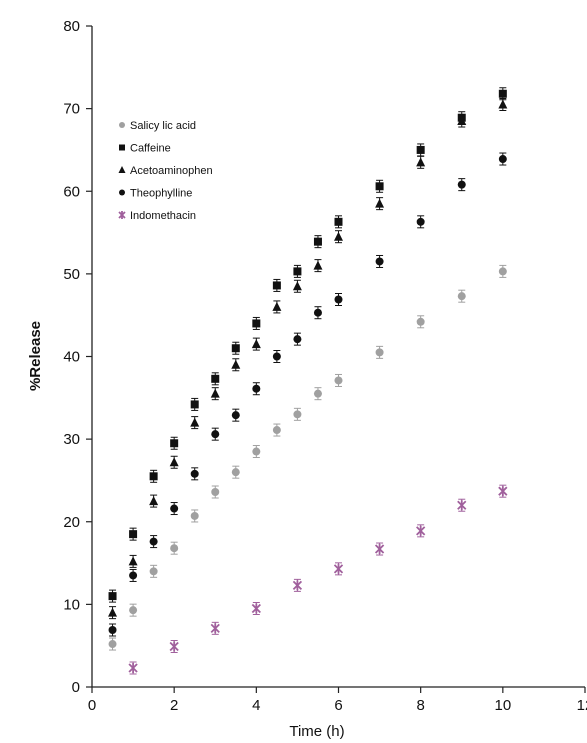  What do you see at coordinates (71, 357) in the screenshot?
I see `y-tick-label: 40` at bounding box center [71, 357].